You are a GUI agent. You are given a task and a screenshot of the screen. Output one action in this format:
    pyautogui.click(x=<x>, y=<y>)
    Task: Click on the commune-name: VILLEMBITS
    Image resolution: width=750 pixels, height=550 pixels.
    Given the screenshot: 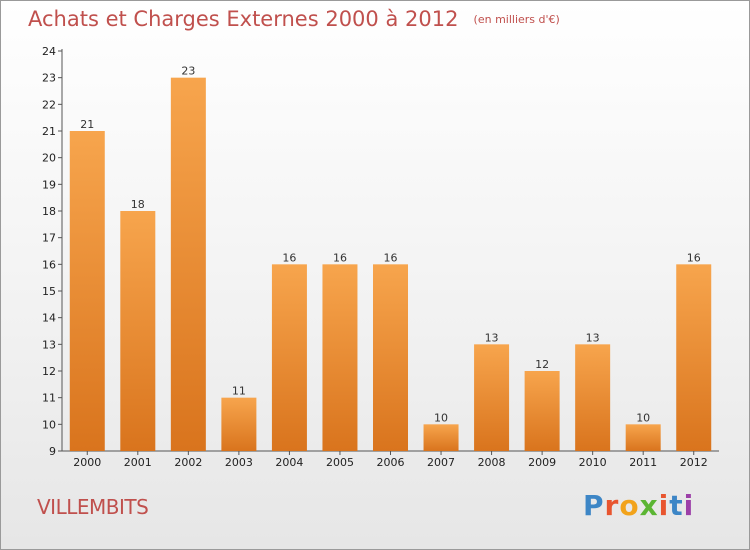 What is the action you would take?
    pyautogui.click(x=93, y=507)
    